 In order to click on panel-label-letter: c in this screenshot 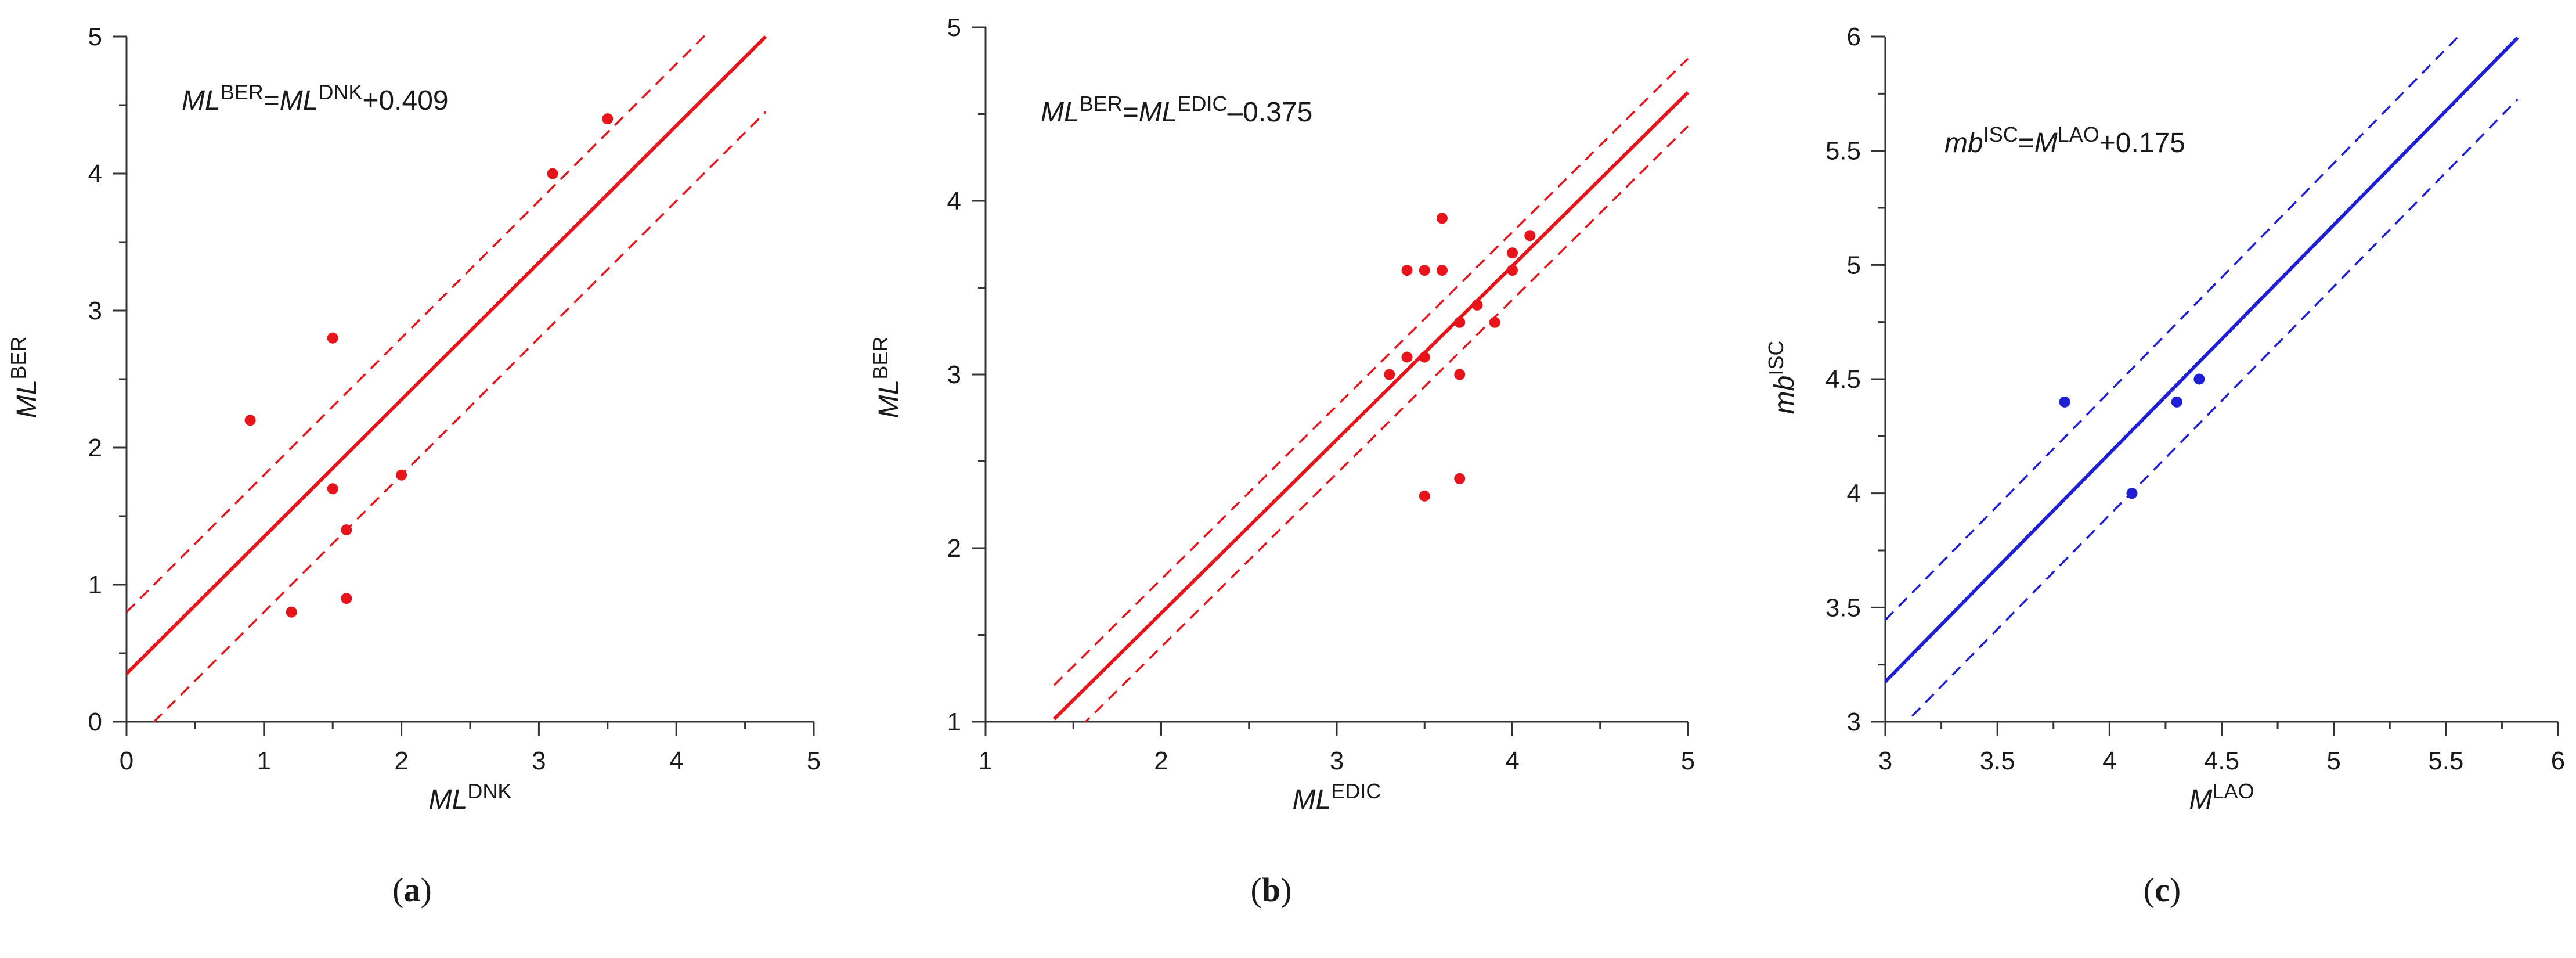, I will do `click(2162, 890)`.